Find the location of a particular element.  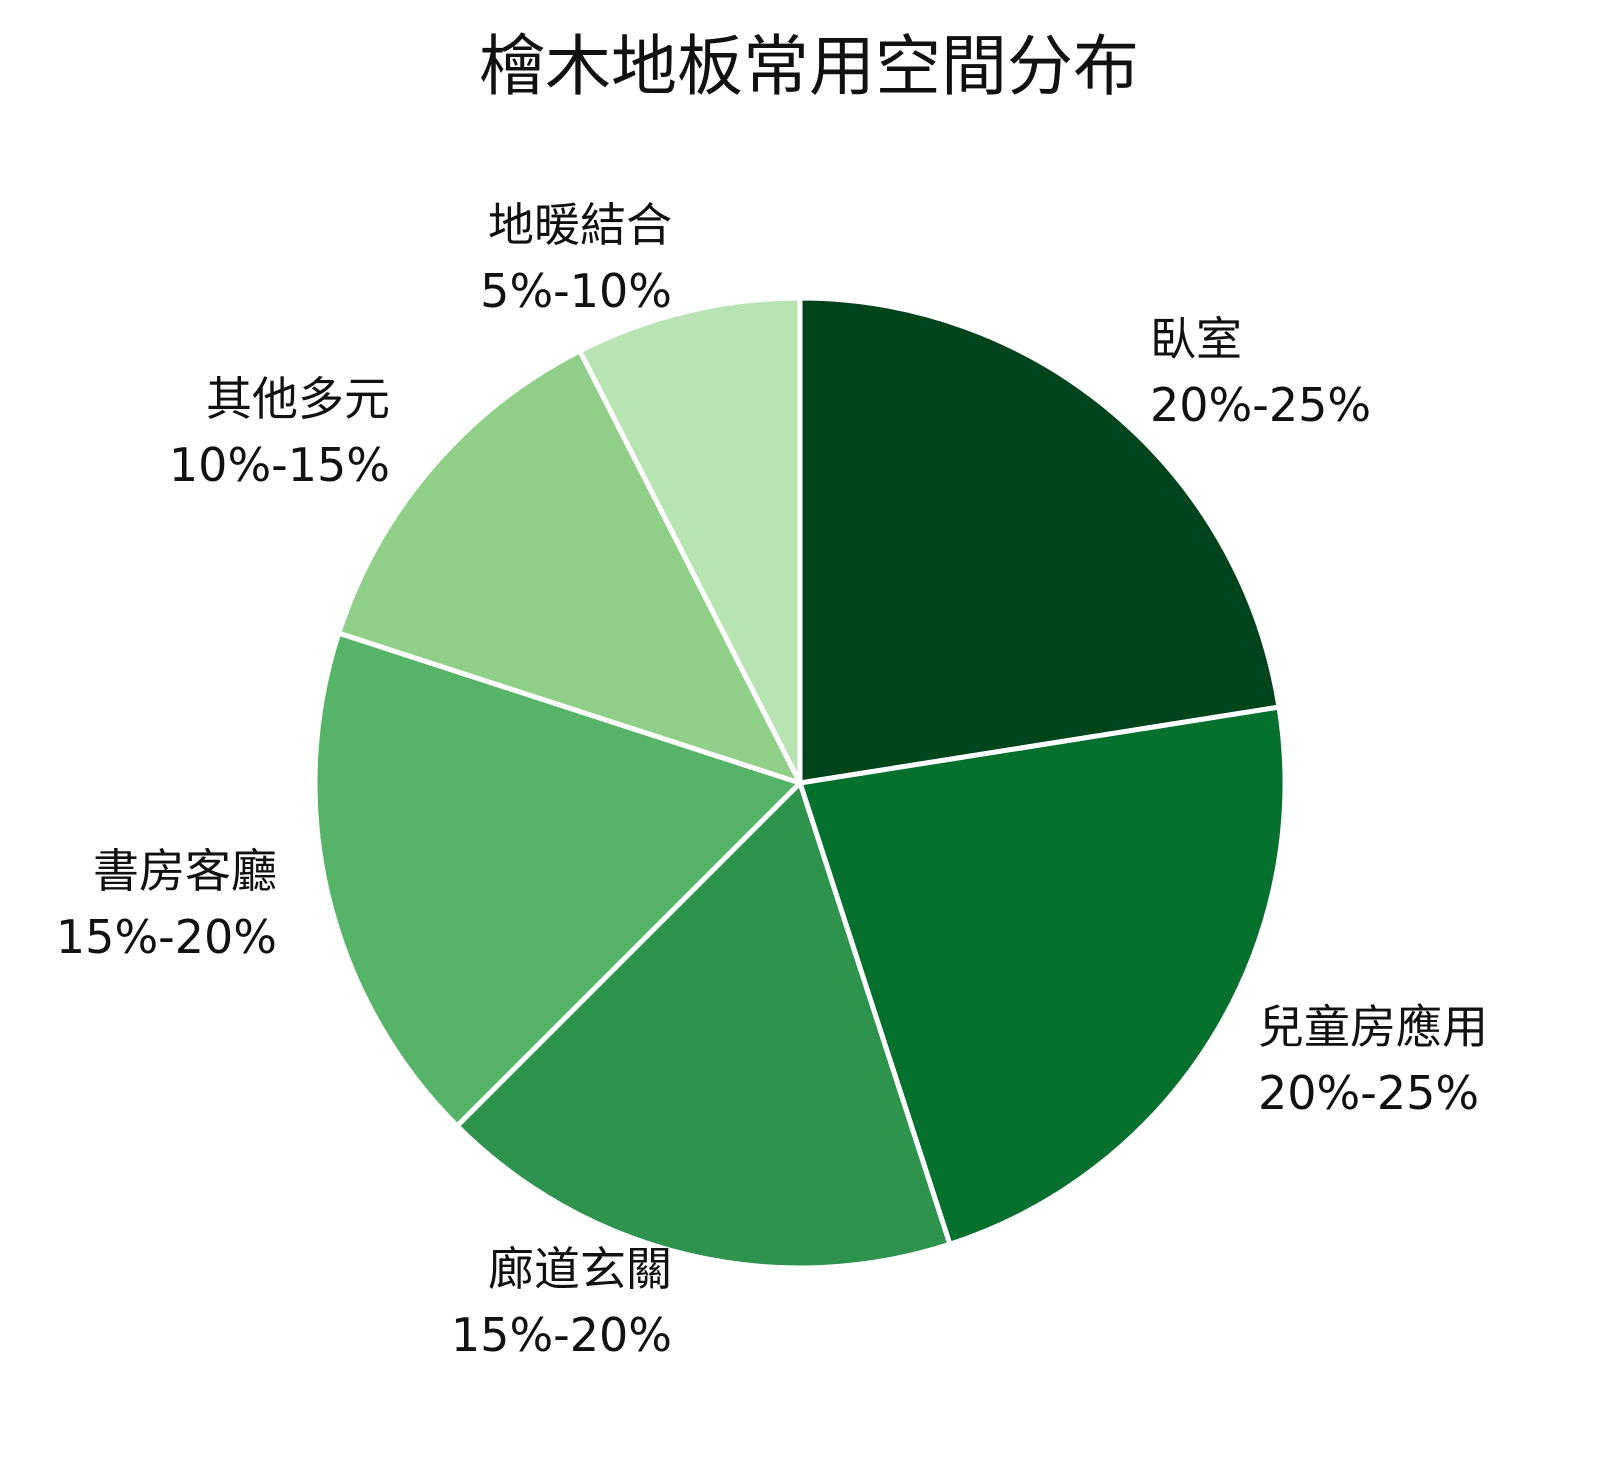

slice-label-hallway: 廊道玄關 15%-20% is located at coordinates (561, 1302).